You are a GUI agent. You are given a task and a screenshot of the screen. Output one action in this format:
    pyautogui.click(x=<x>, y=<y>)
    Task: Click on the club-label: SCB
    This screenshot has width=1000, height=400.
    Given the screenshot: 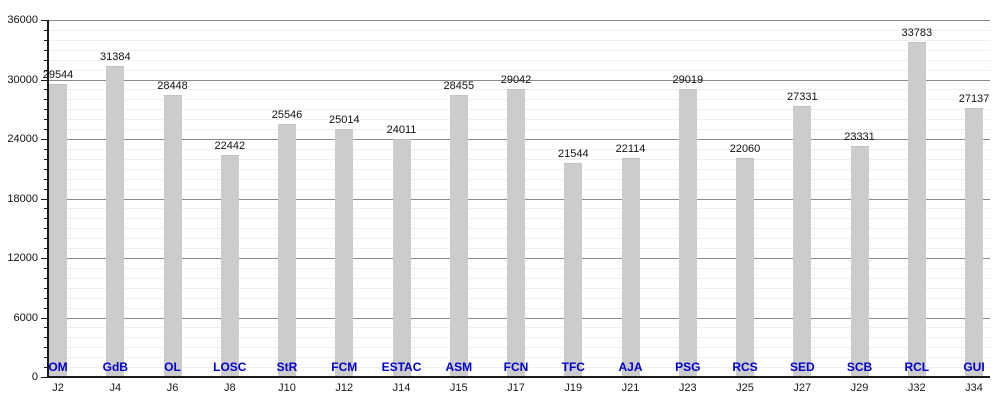 What is the action you would take?
    pyautogui.click(x=859, y=367)
    